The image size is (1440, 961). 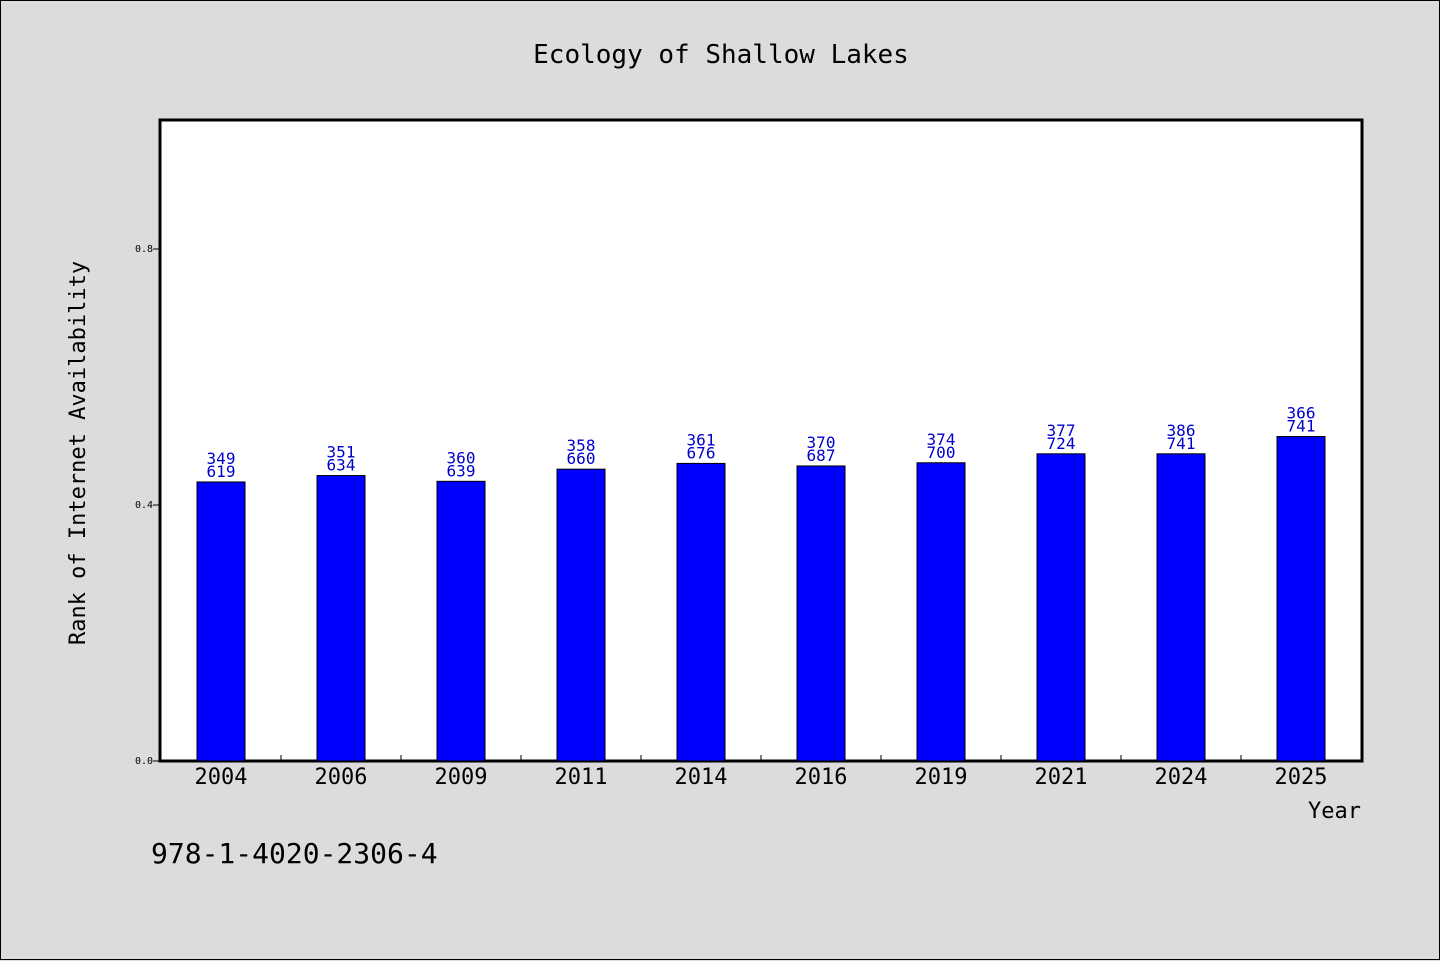 What do you see at coordinates (144, 249) in the screenshot?
I see `y-tick-label: 0.8` at bounding box center [144, 249].